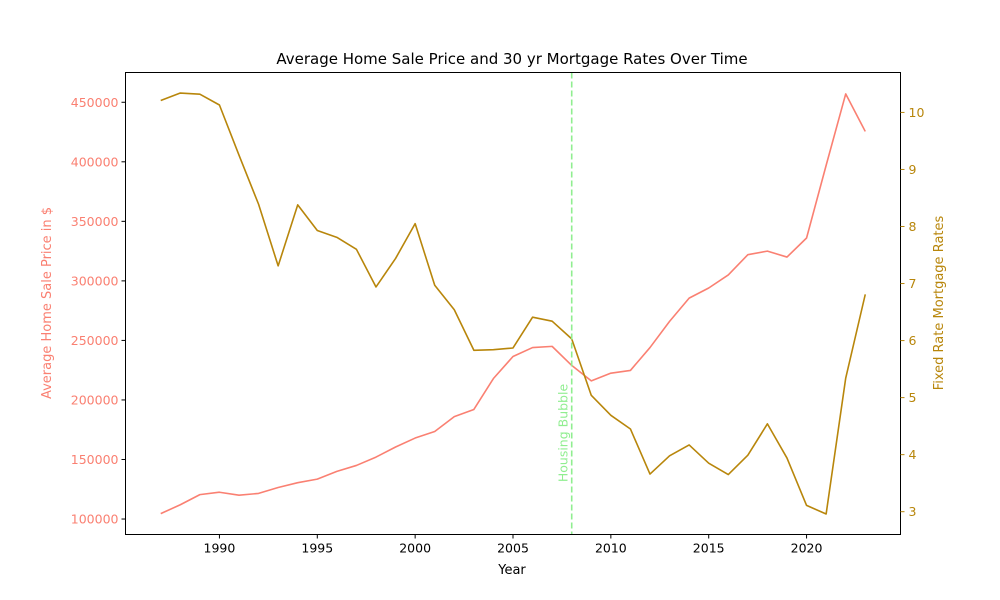 The height and width of the screenshot is (600, 1000). Describe the element at coordinates (913, 169) in the screenshot. I see `y-right-tick-label: 9` at that location.